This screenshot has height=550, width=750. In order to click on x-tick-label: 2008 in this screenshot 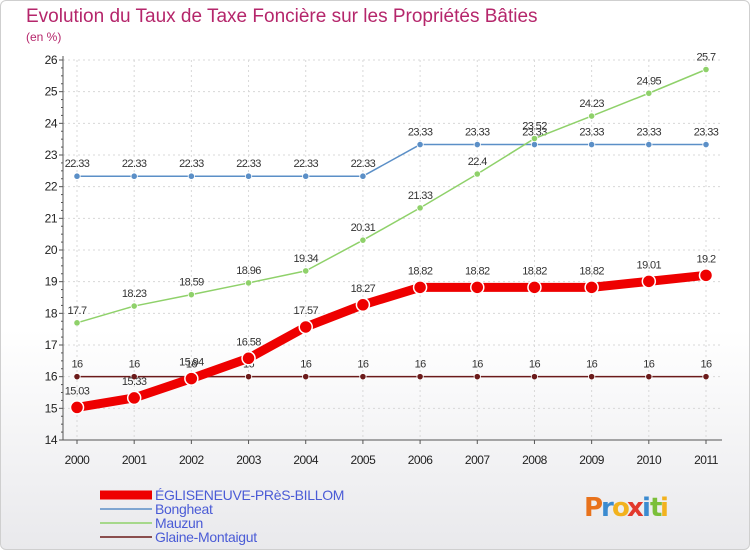, I will do `click(535, 460)`.